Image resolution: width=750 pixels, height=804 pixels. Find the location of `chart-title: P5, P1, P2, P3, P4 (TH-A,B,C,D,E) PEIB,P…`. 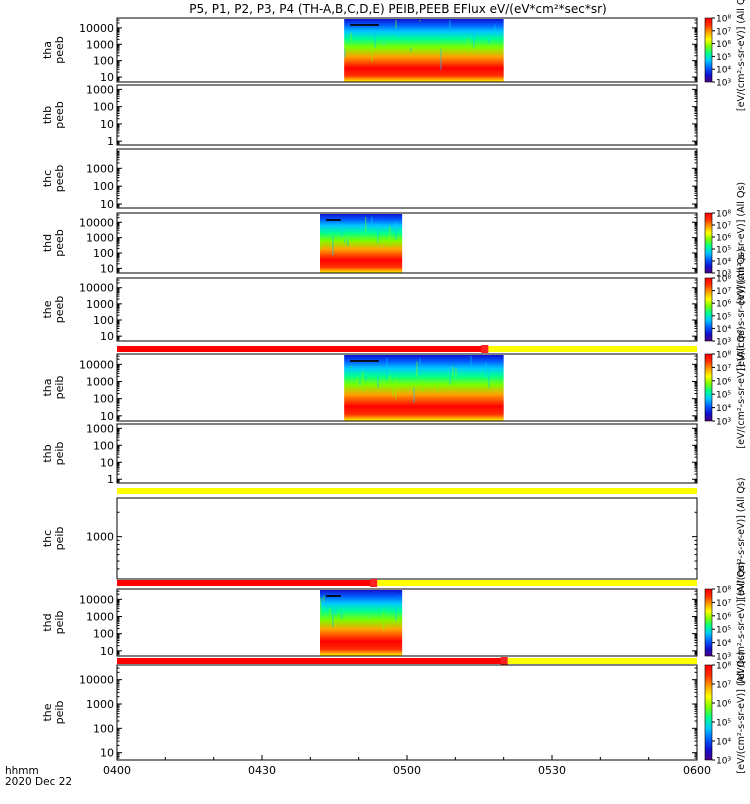

chart-title: P5, P1, P2, P3, P4 (TH-A,B,C,D,E) PEIB,P… is located at coordinates (397, 9).